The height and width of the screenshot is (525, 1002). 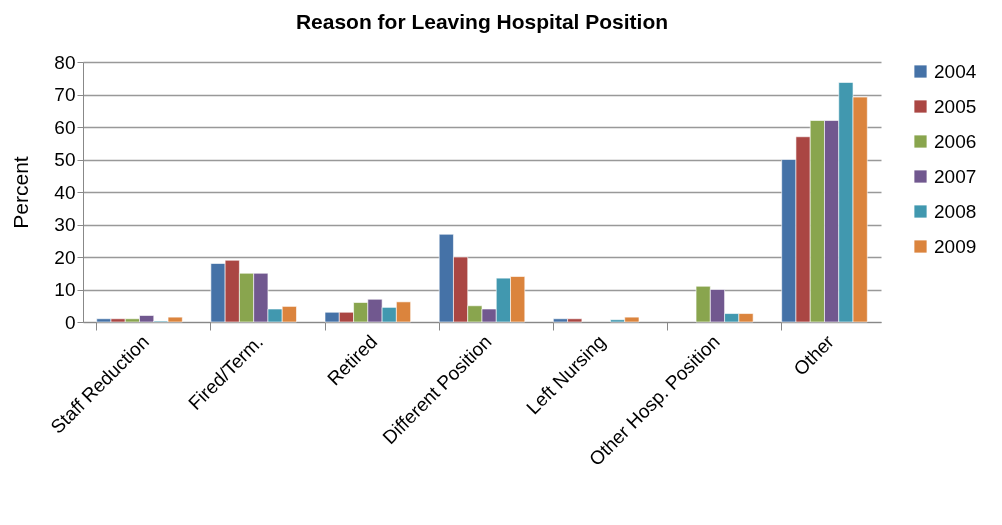 I want to click on y-tick-label: 40, so click(x=65, y=192).